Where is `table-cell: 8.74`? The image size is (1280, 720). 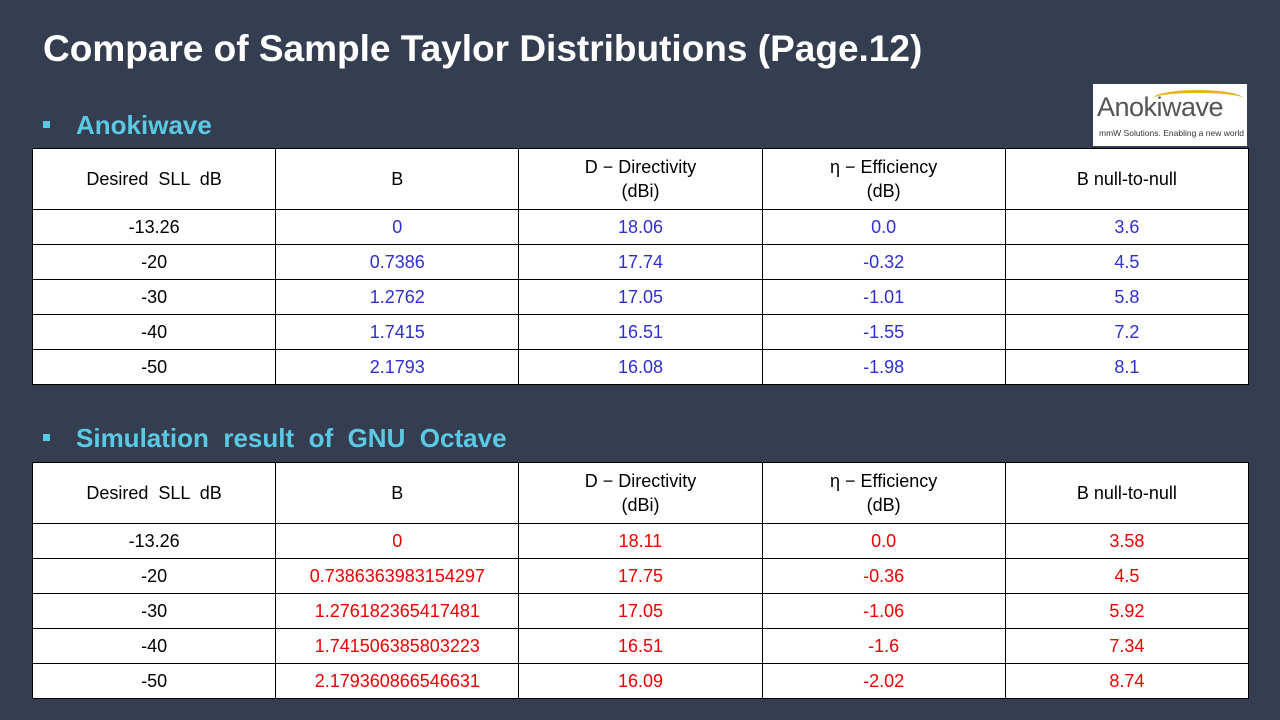 table-cell: 8.74 is located at coordinates (1127, 681).